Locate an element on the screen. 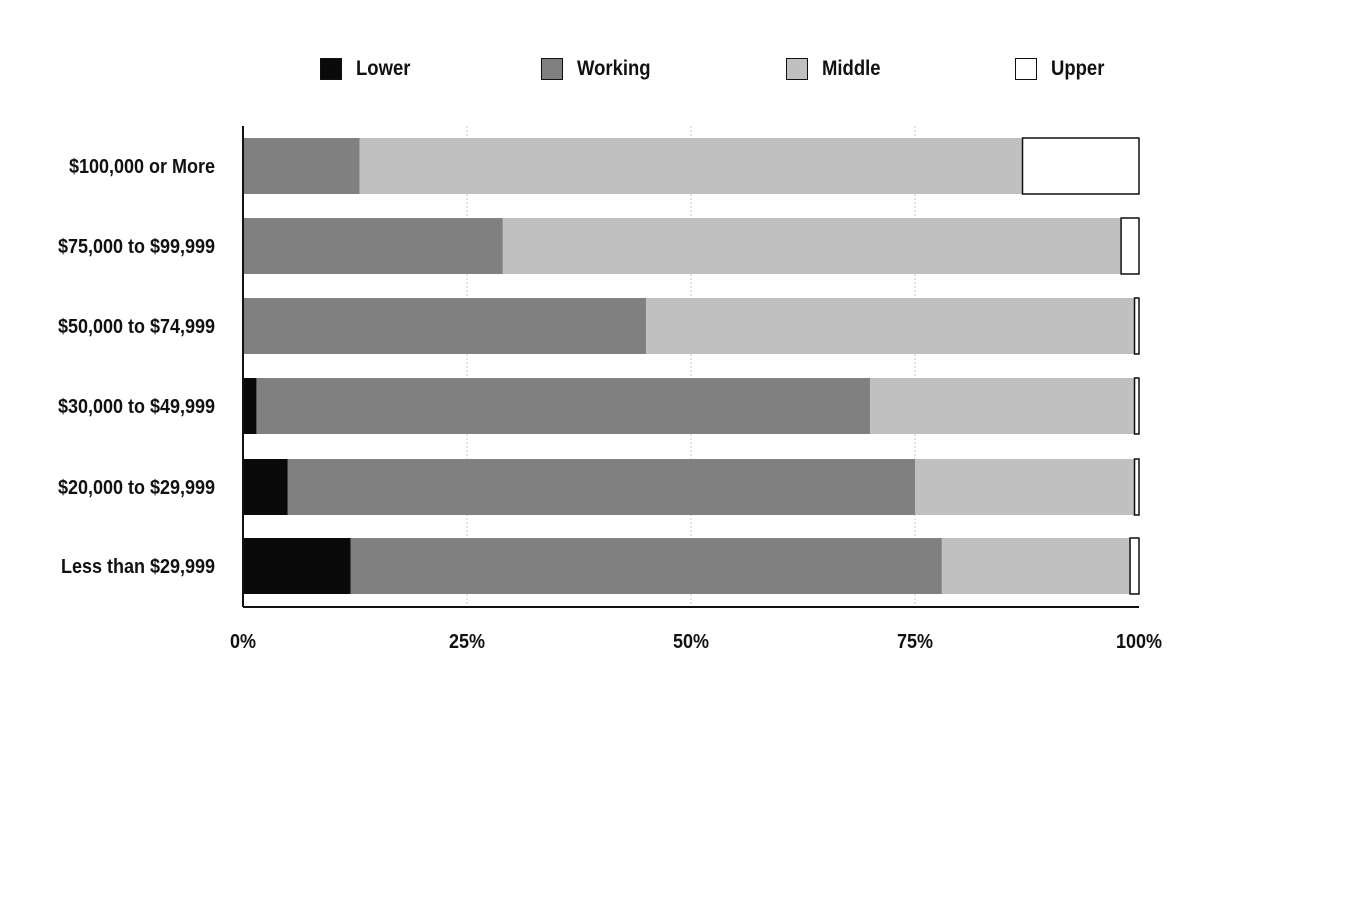 This screenshot has height=900, width=1350. x-tick-label-50: 50% is located at coordinates (691, 642).